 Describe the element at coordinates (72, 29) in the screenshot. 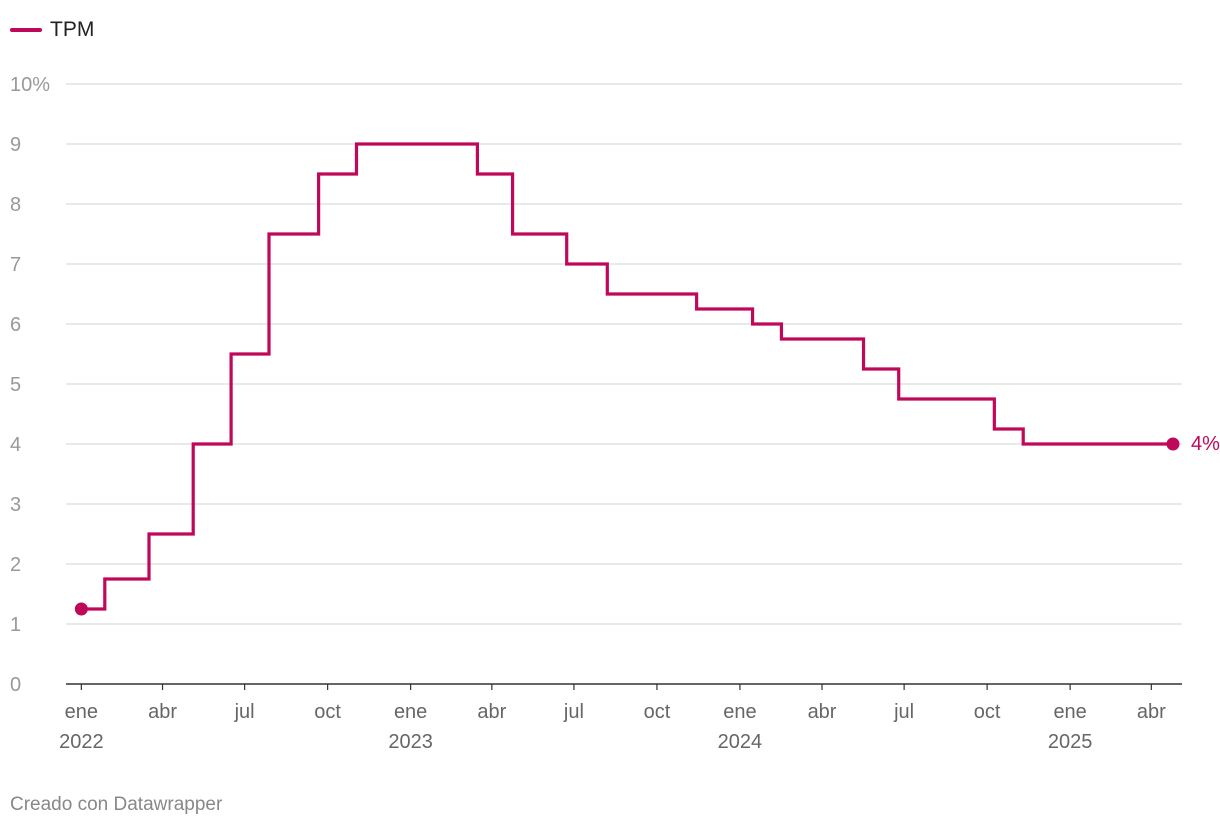

I see `legend-label: TPM` at that location.